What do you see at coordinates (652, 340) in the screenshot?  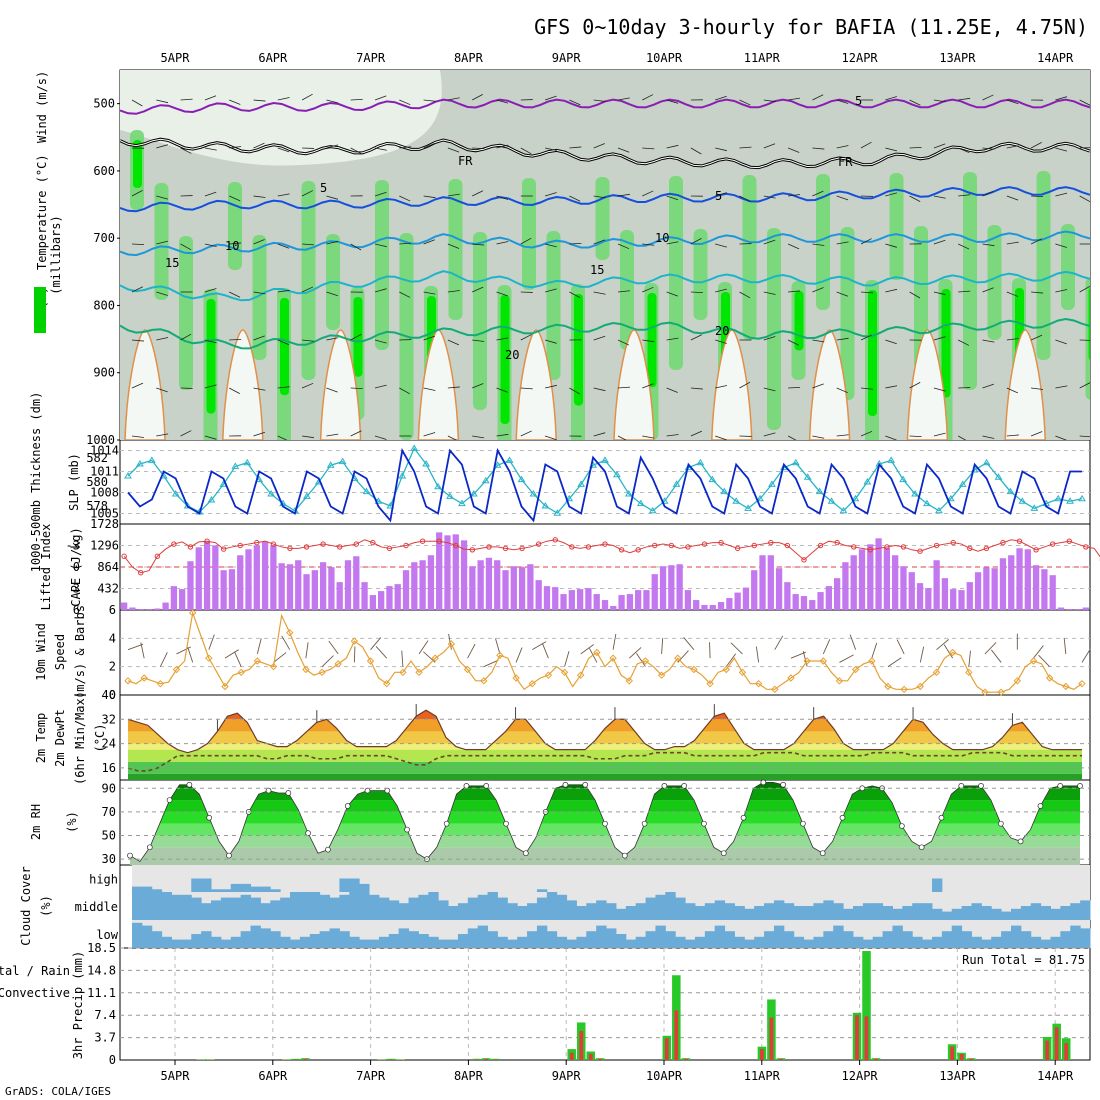 I see `rh-saturated-column` at bounding box center [652, 340].